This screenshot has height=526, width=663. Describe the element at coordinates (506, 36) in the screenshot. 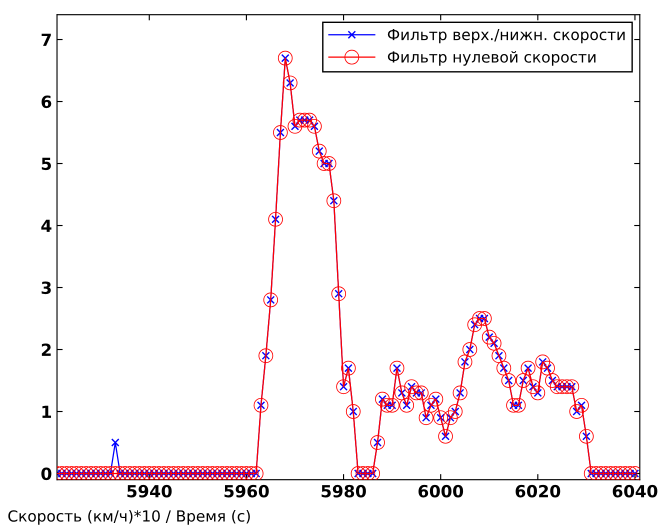

I see `legend-label: Фильтр верх./нижн. скорости` at that location.